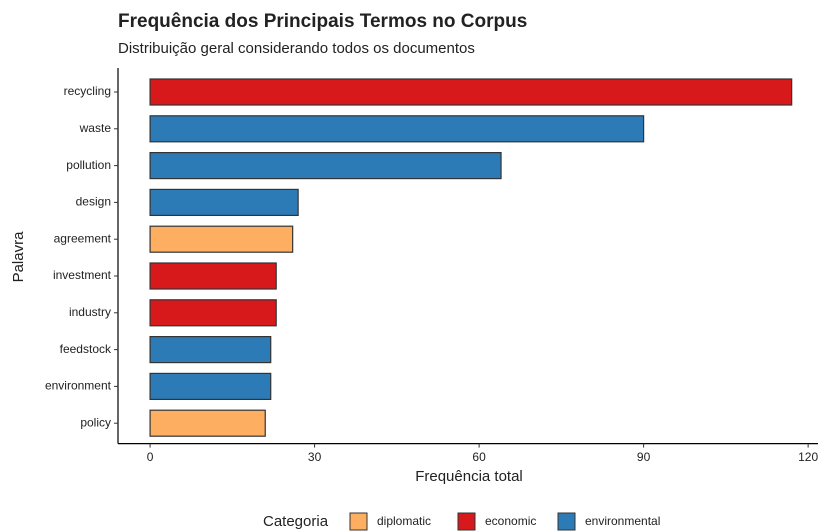 This screenshot has width=818, height=532. Describe the element at coordinates (315, 457) in the screenshot. I see `x-tick-label: 30` at that location.